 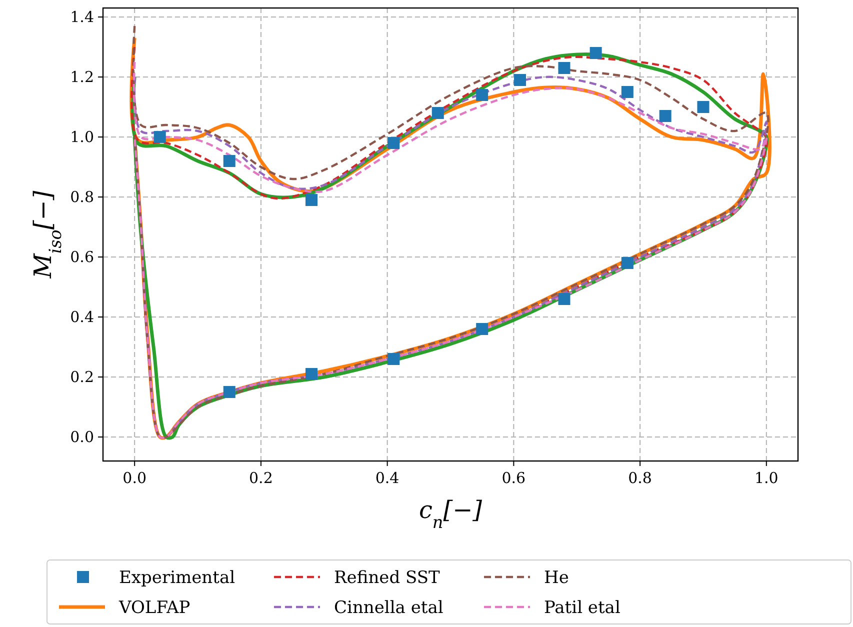 I want to click on x-axis-title: c$_{n}$[−], so click(x=450, y=514).